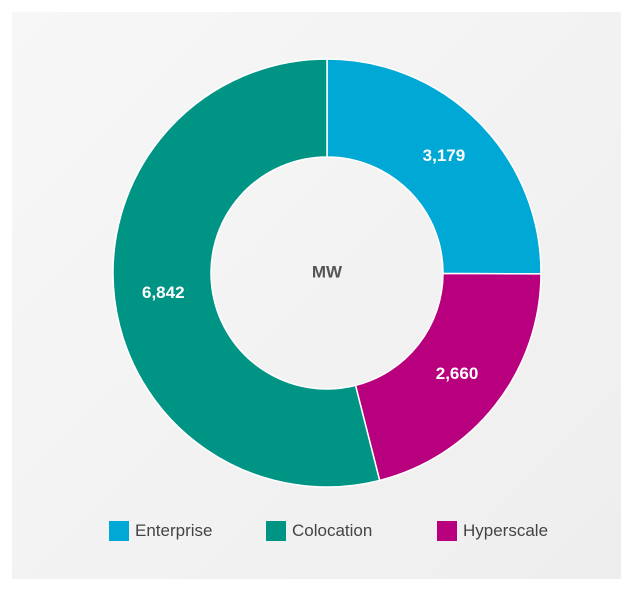 The height and width of the screenshot is (591, 633). I want to click on legend-label-hyperscale: Hyperscale, so click(506, 530).